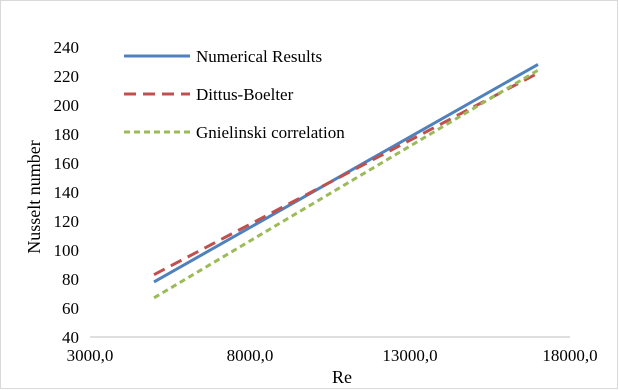 This screenshot has width=619, height=390. What do you see at coordinates (250, 355) in the screenshot?
I see `x-tick-label: 8000,0` at bounding box center [250, 355].